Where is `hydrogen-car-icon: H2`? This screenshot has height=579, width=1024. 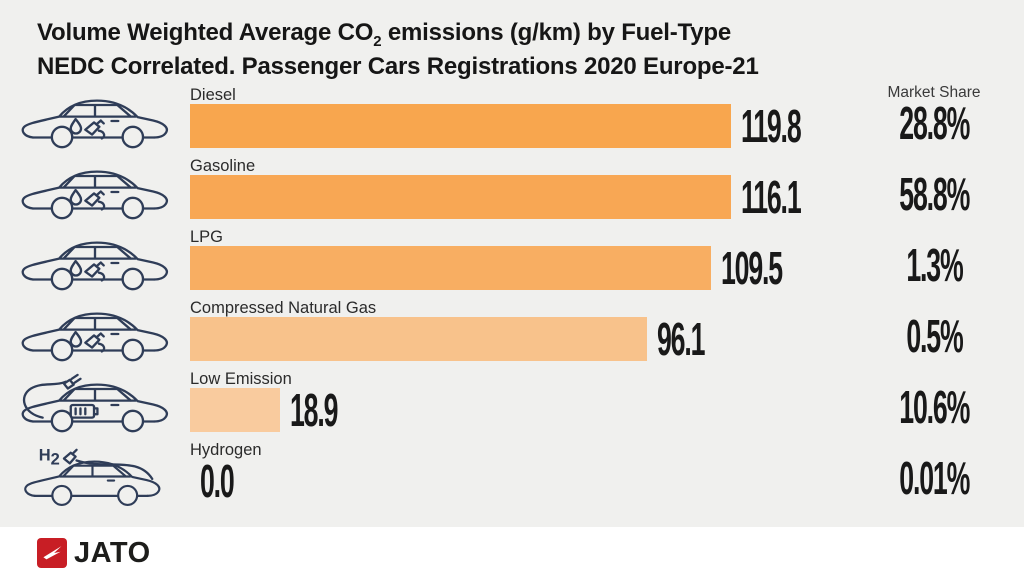 hydrogen-car-icon: H2 is located at coordinates (92, 476).